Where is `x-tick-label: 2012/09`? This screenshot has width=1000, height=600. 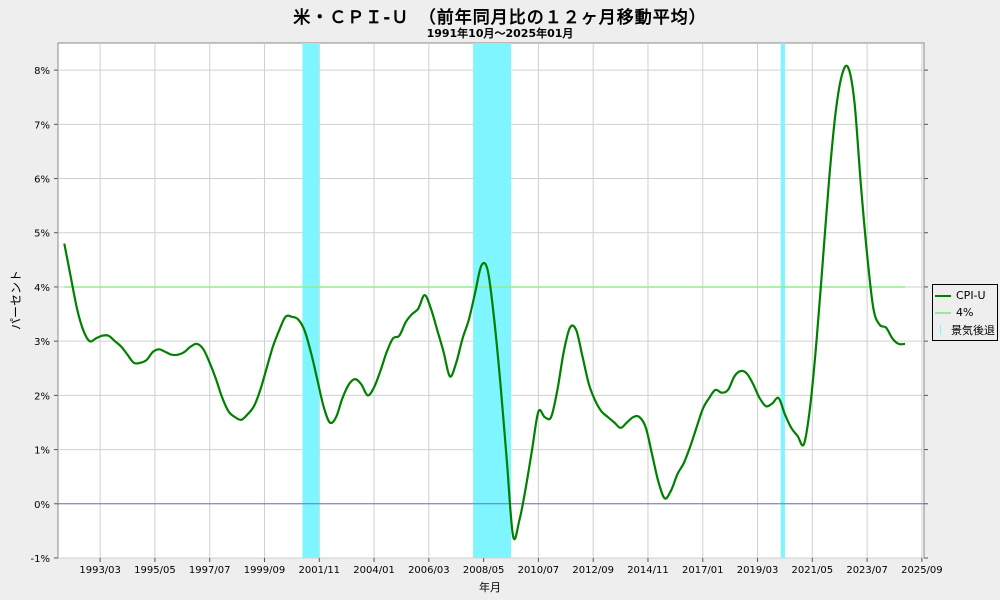
x-tick-label: 2012/09 is located at coordinates (593, 570).